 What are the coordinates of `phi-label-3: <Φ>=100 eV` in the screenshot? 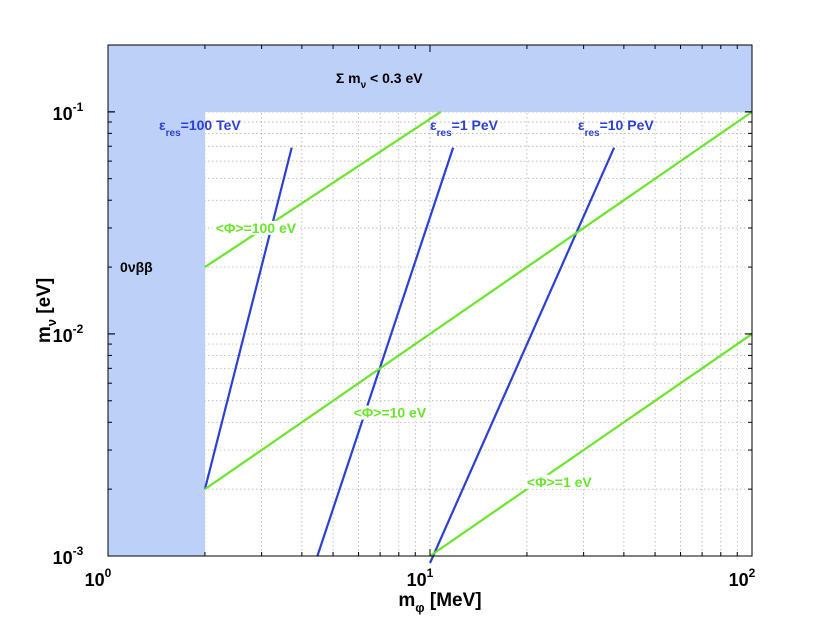 It's located at (256, 228).